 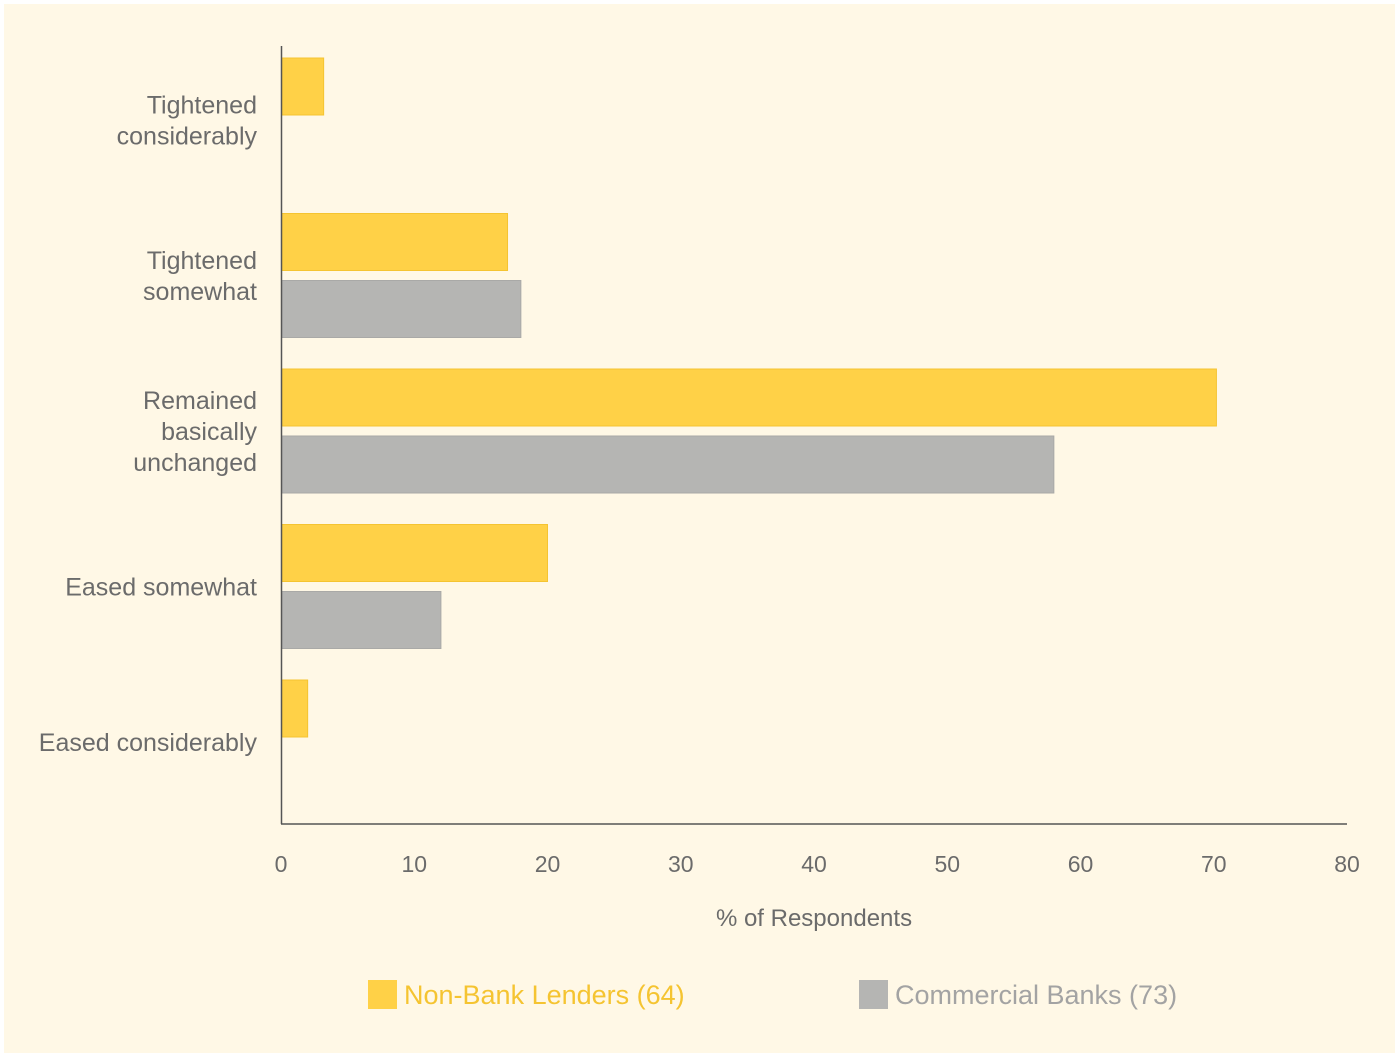 What do you see at coordinates (209, 432) in the screenshot?
I see `category-label-line: basically` at bounding box center [209, 432].